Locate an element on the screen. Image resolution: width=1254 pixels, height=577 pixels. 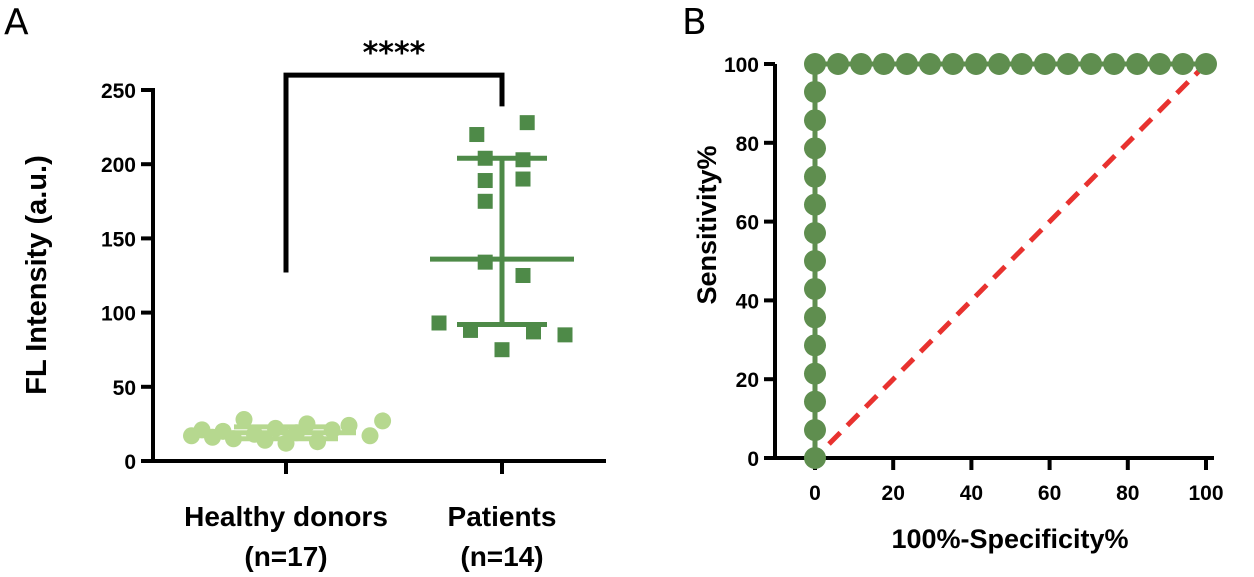
x-tick-label-b-3: 60 is located at coordinates (1049, 493).